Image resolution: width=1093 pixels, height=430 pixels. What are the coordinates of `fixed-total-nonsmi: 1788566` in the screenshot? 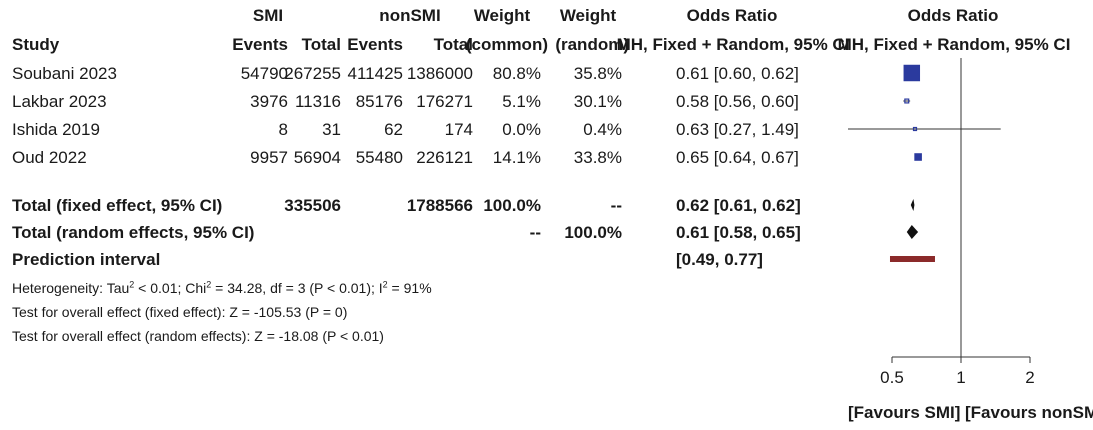 It's located at (439, 205).